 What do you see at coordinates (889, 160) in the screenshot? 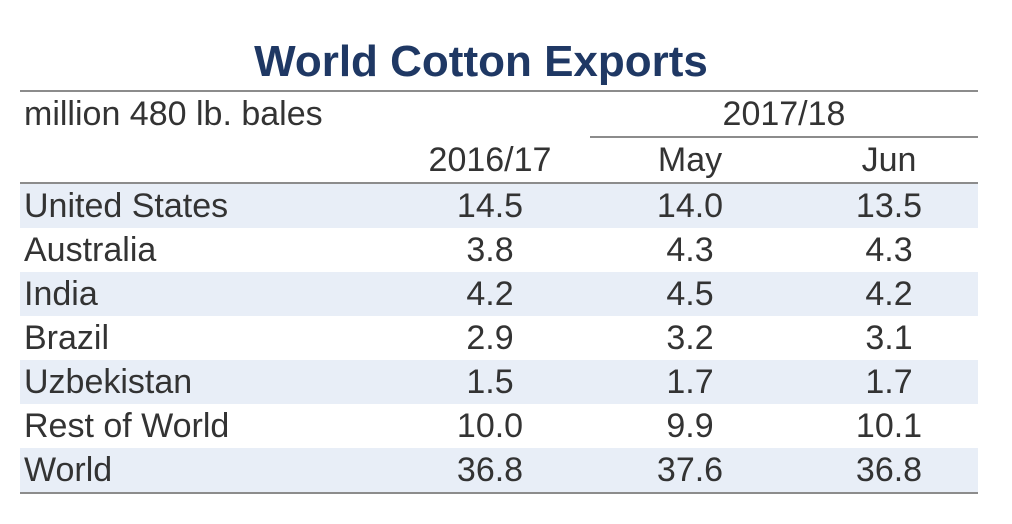
I see `column-header-jun: Jun` at bounding box center [889, 160].